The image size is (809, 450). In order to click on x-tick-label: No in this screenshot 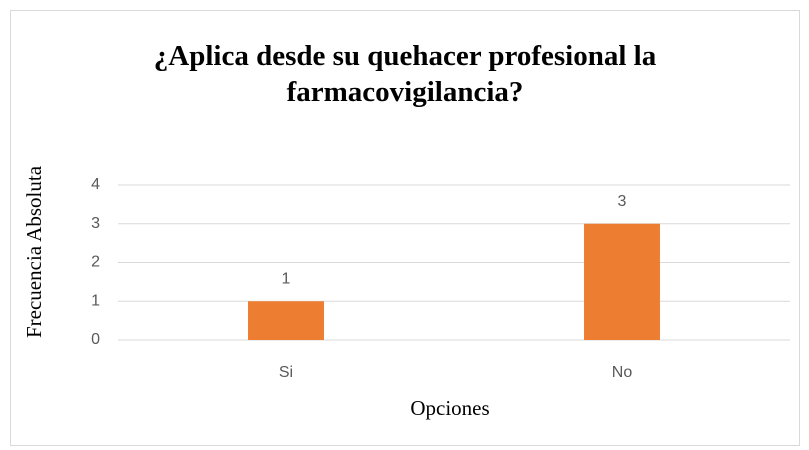, I will do `click(622, 372)`.